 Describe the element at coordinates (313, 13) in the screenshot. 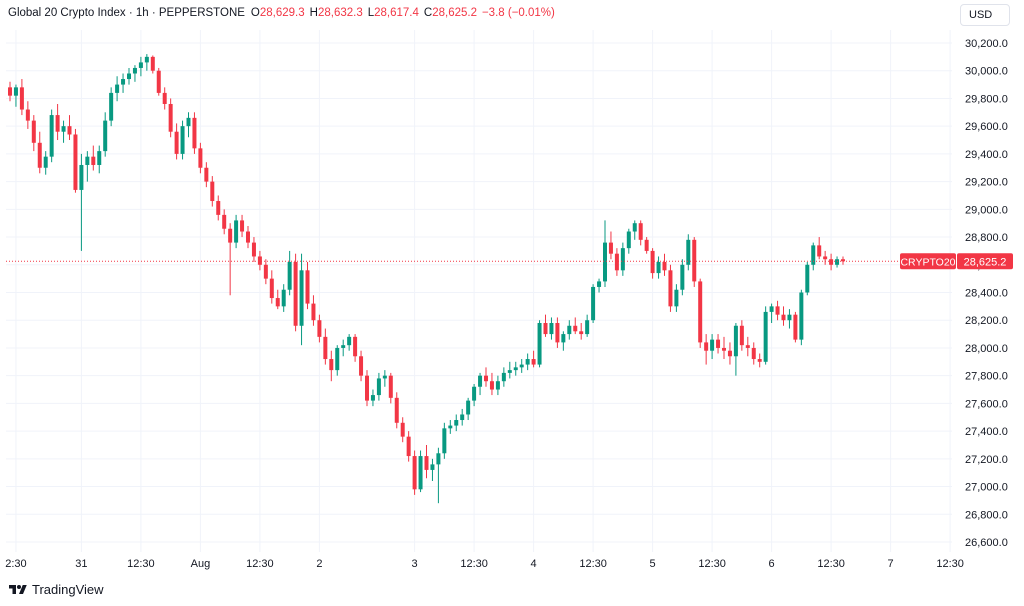

I see `high-label: H` at that location.